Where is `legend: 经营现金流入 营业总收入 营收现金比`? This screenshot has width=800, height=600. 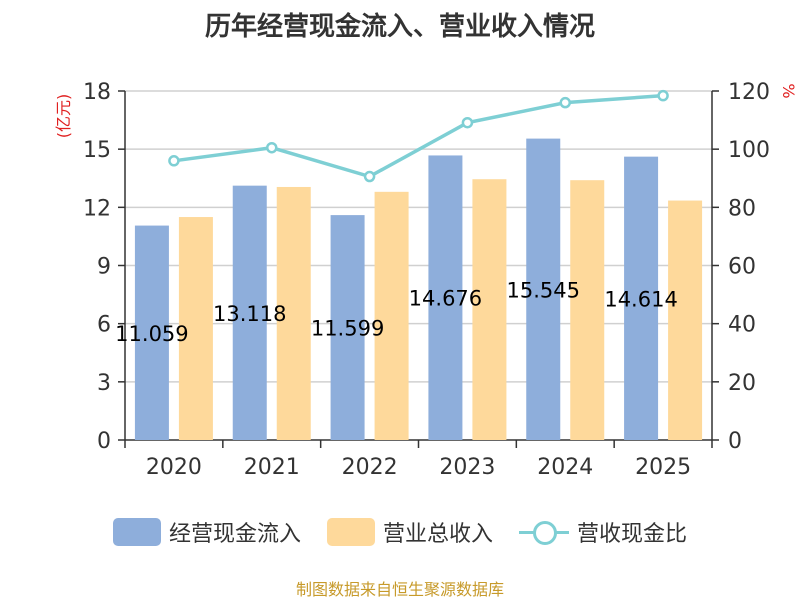 legend: 经营现金流入 营业总收入 营收现金比 is located at coordinates (400, 532).